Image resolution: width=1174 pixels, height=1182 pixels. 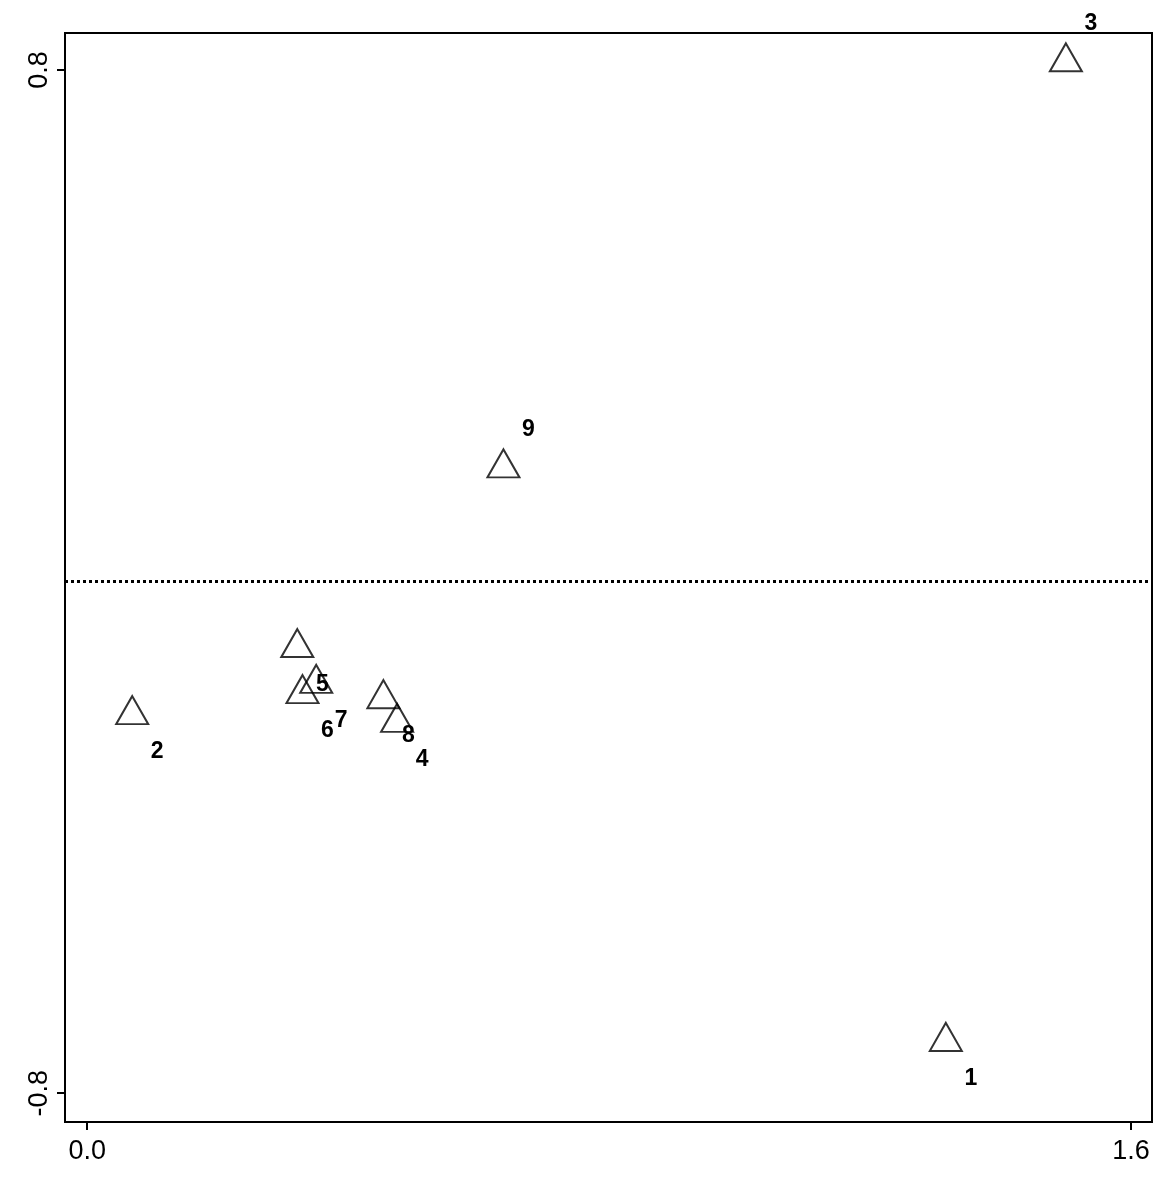 I want to click on y-tick-label: 0.8, so click(x=37, y=70).